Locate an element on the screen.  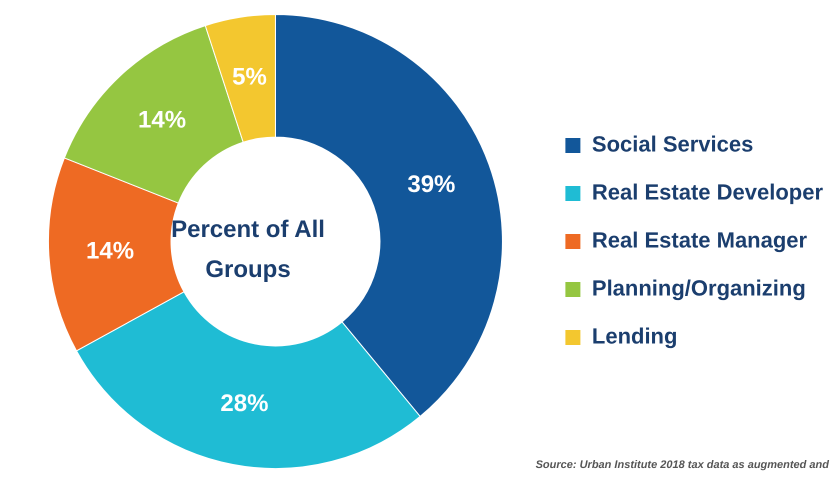
data-label: 5% is located at coordinates (249, 76).